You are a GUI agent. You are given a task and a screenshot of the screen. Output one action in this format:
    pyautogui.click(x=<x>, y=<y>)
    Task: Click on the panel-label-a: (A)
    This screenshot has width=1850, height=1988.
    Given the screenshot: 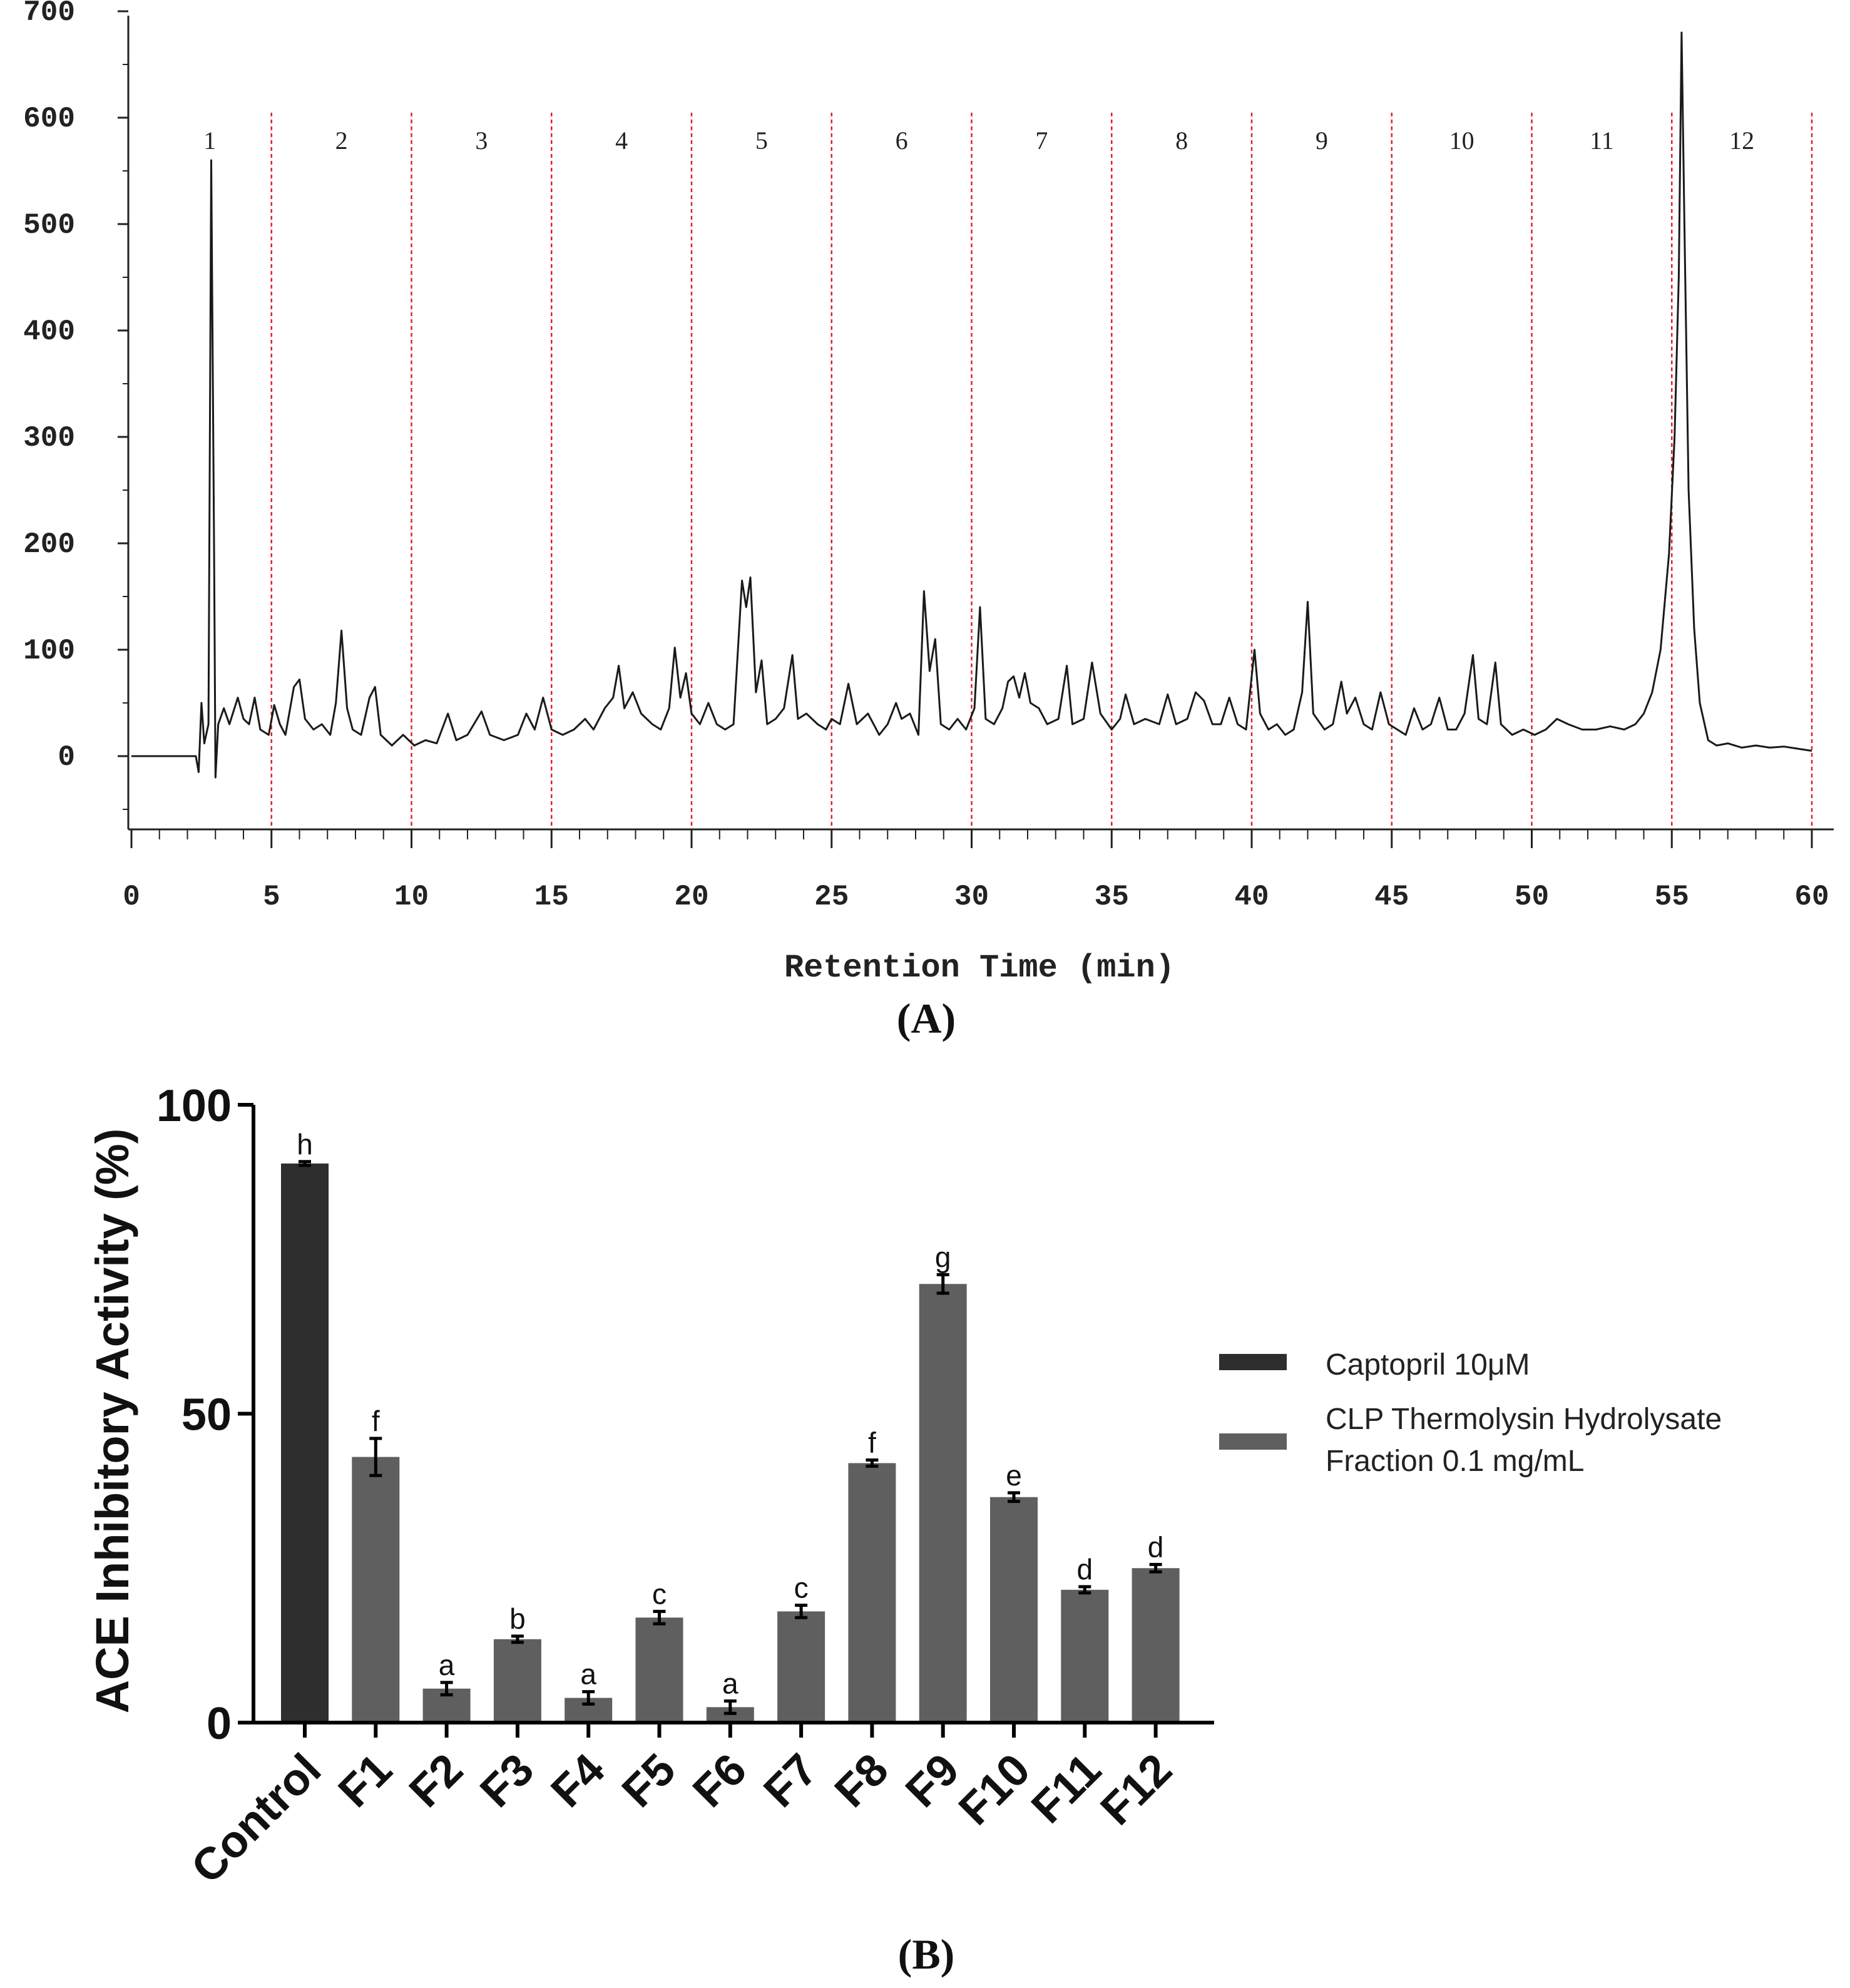 What is the action you would take?
    pyautogui.click(x=926, y=1018)
    